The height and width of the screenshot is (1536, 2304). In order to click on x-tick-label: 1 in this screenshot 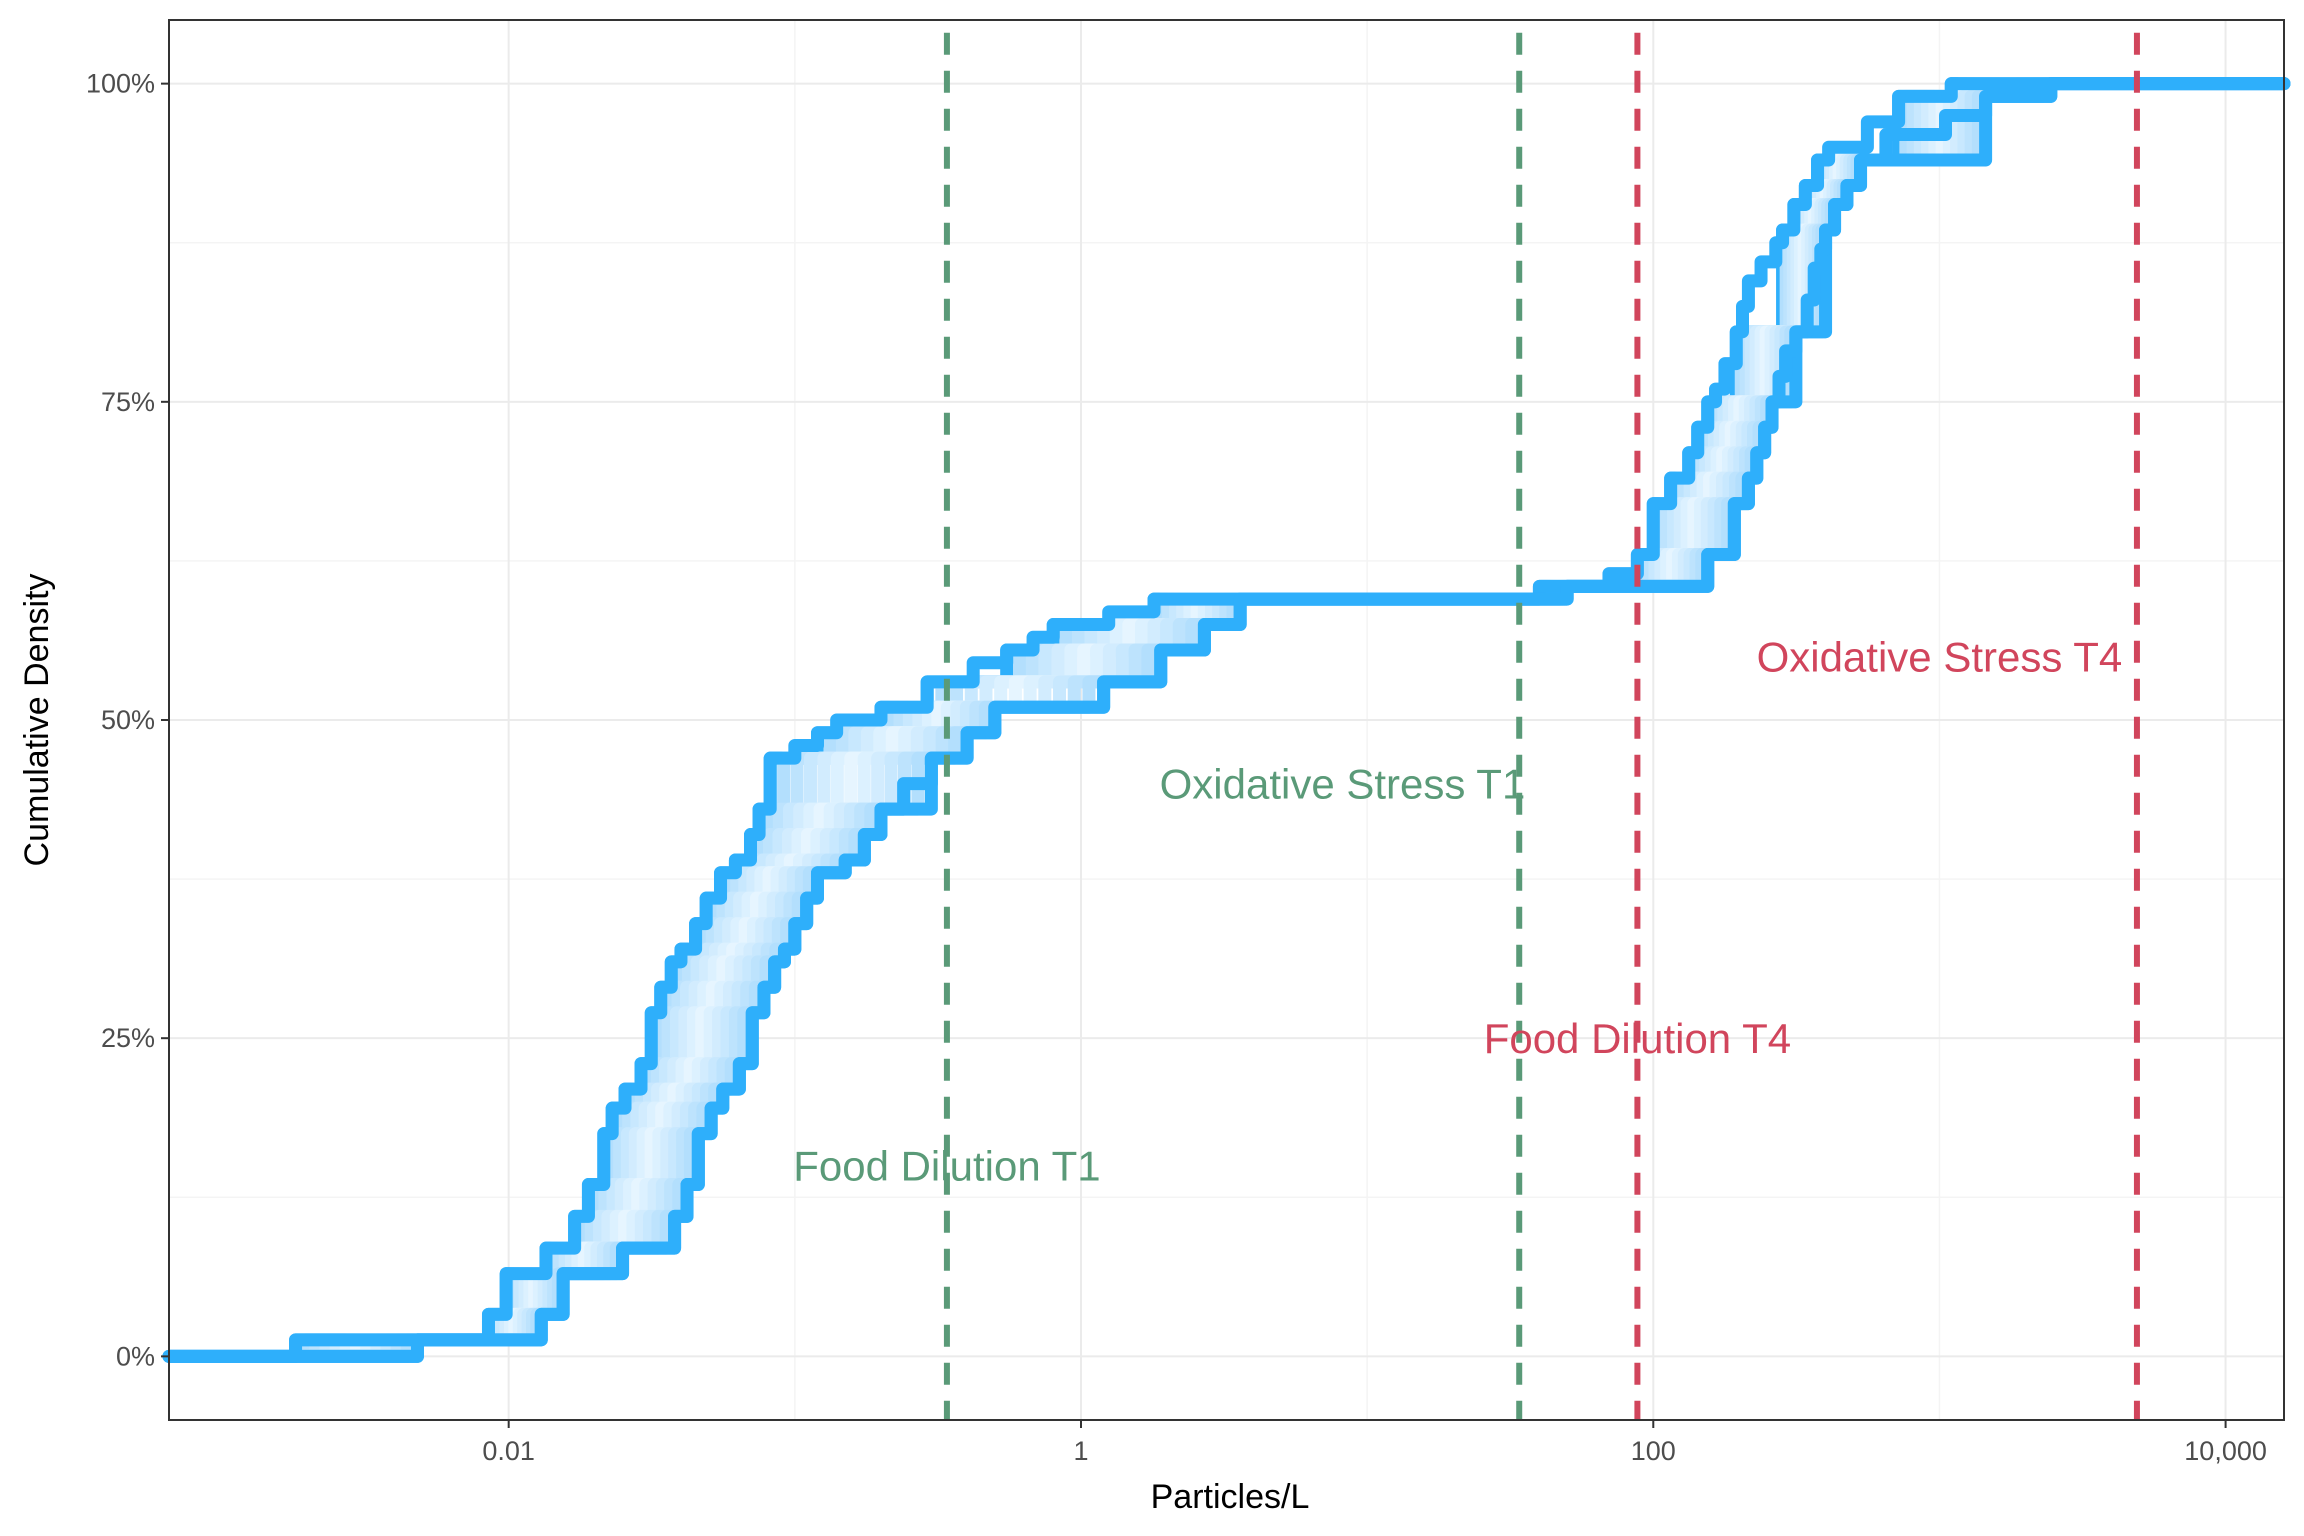, I will do `click(1080, 1451)`.